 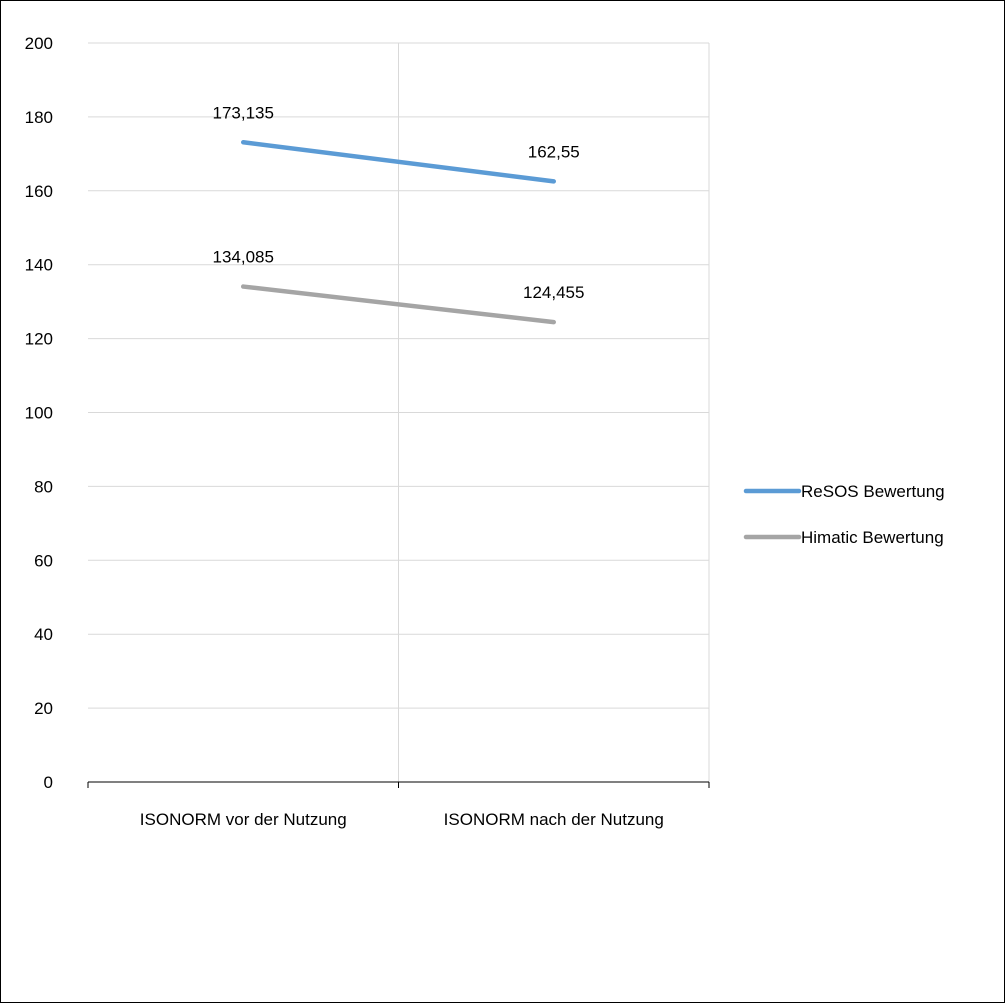 What do you see at coordinates (554, 819) in the screenshot?
I see `x-category-label: ISONORM nach der Nutzung` at bounding box center [554, 819].